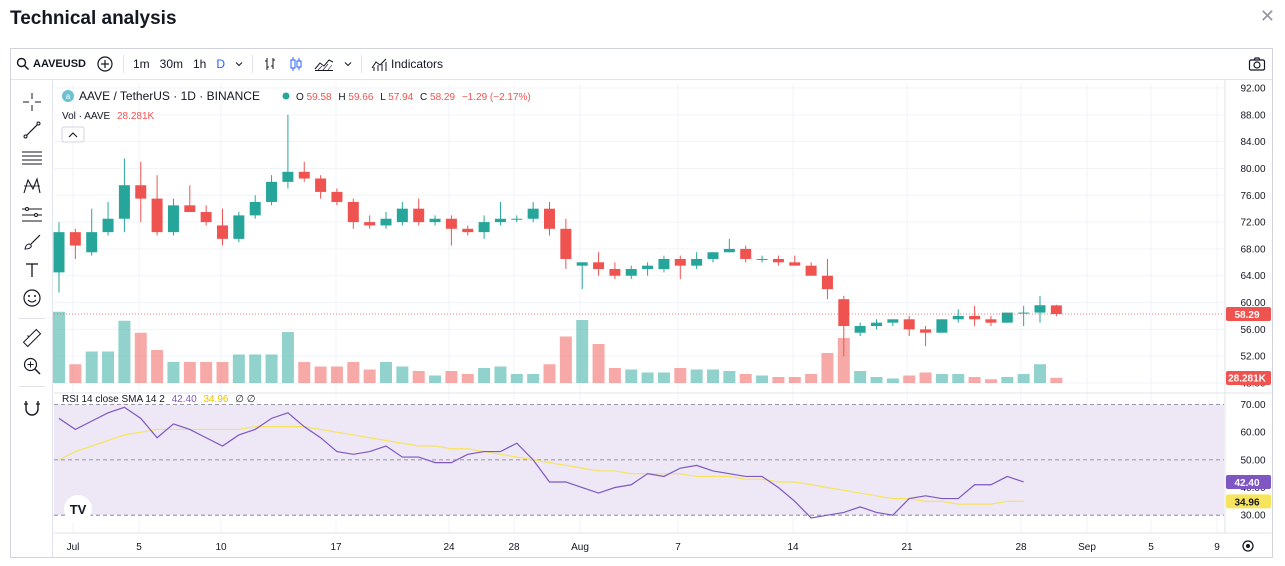  I want to click on horizontal-lines-icon, so click(32, 158).